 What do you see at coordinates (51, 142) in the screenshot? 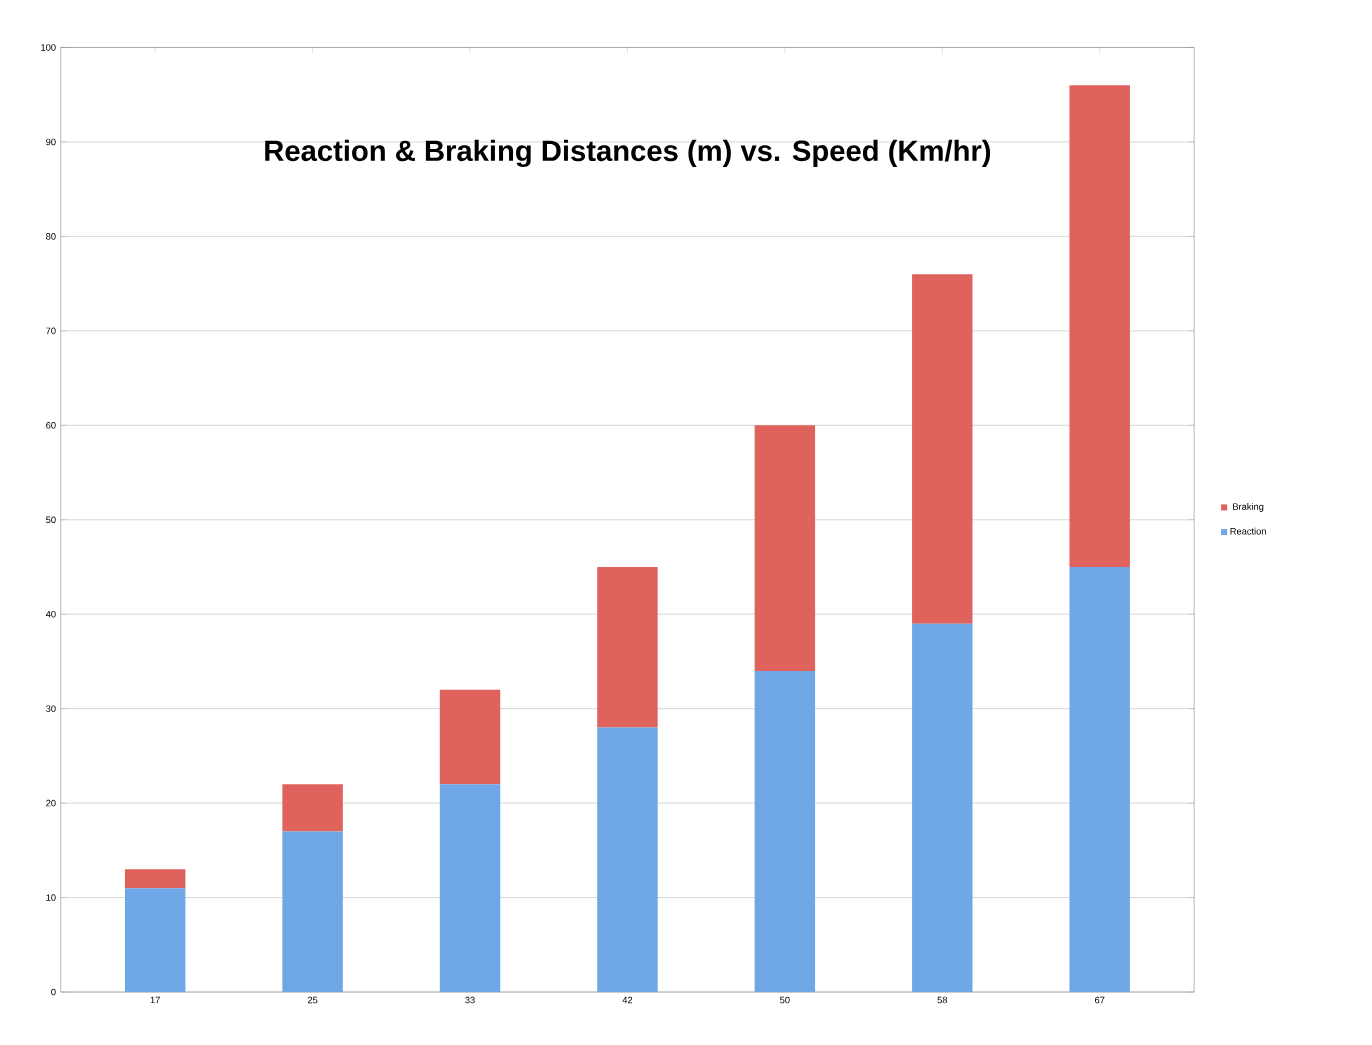
I see `y-tick-label: 90` at bounding box center [51, 142].